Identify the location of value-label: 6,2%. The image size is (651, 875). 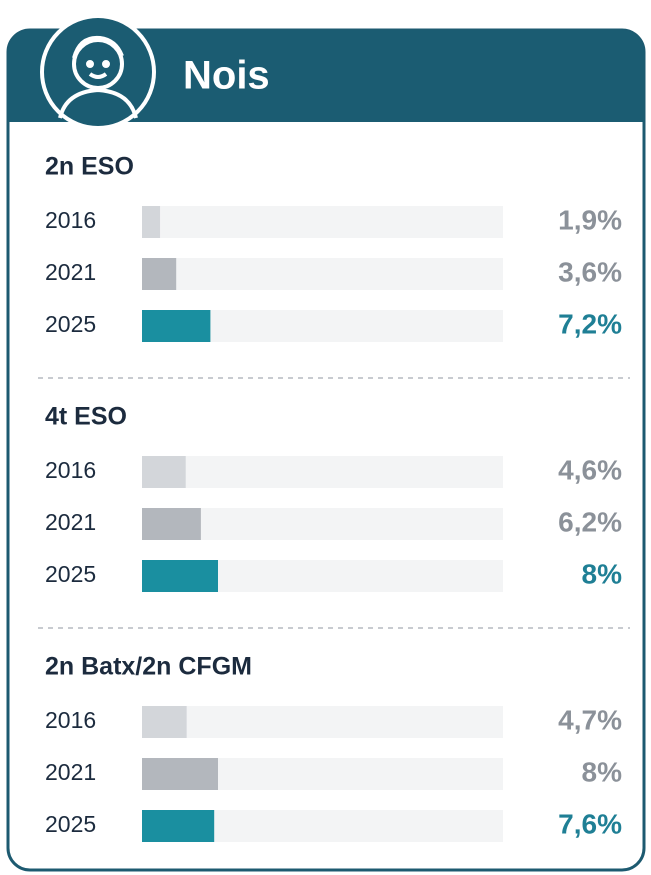
(590, 521).